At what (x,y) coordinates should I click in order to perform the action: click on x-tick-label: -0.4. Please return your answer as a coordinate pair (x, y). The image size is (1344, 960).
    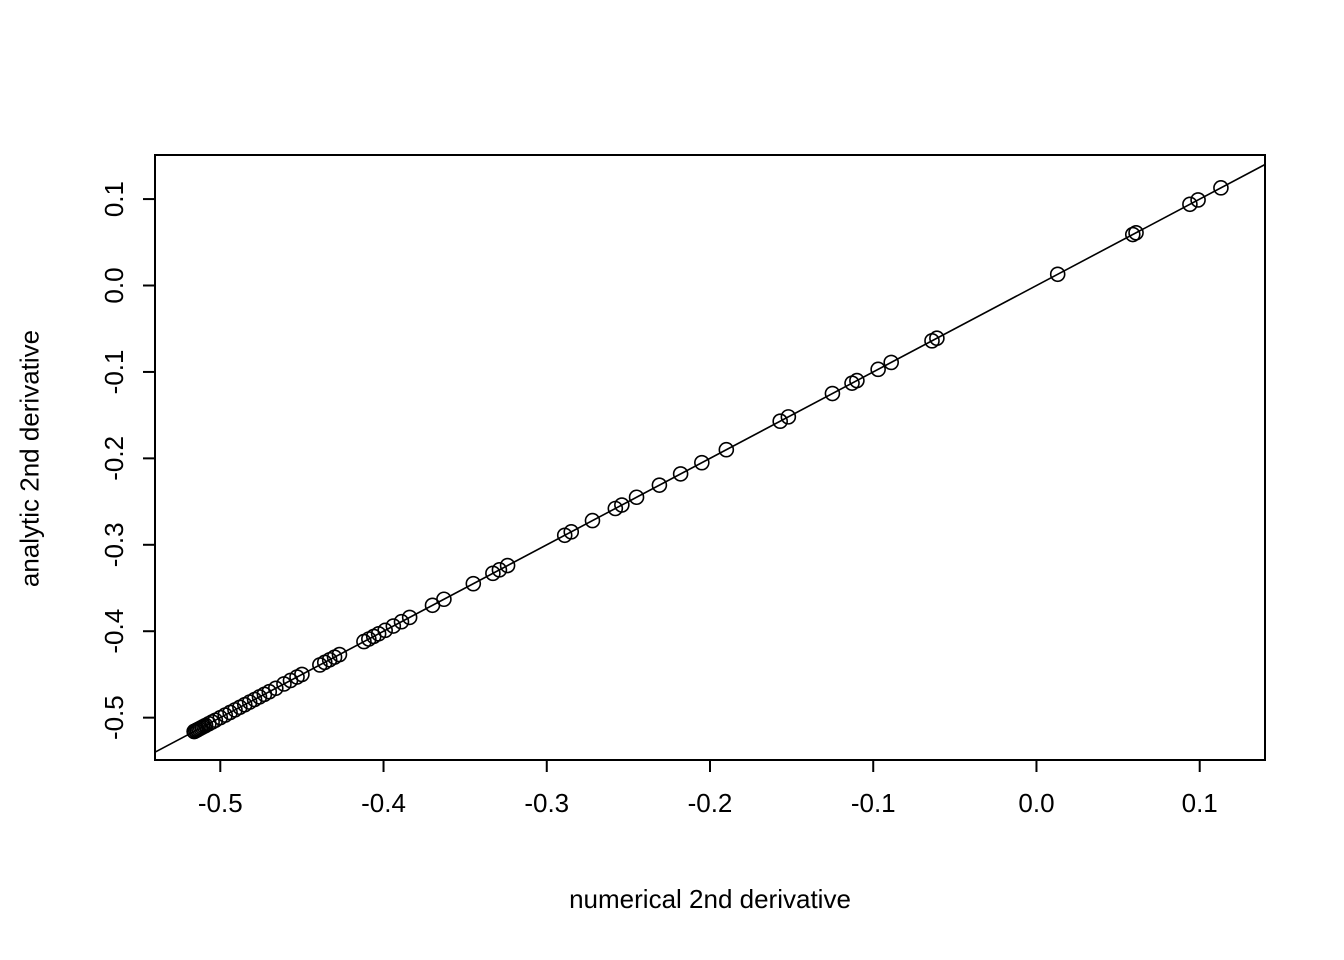
    Looking at the image, I should click on (383, 803).